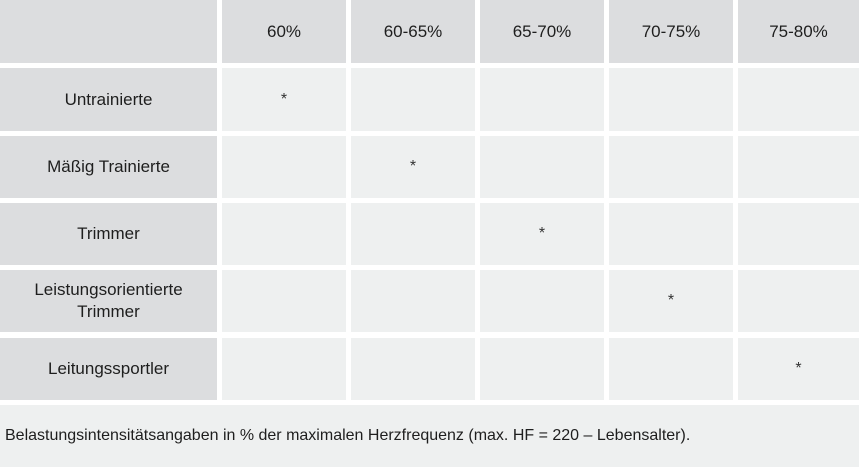 This screenshot has height=467, width=859. What do you see at coordinates (413, 31) in the screenshot?
I see `column-header: 60-65%` at bounding box center [413, 31].